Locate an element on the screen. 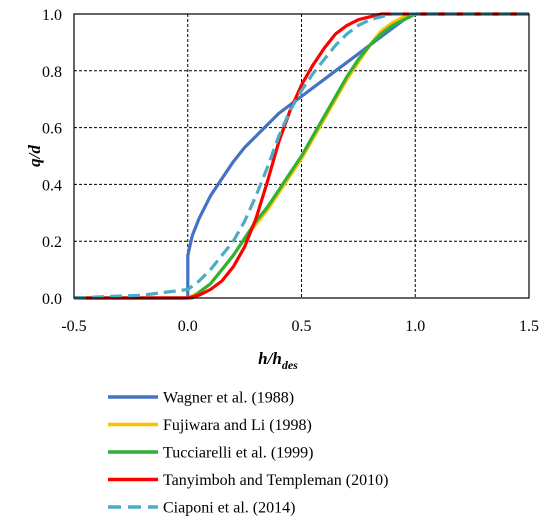 The image size is (550, 524). x-tick-label: 1.5 is located at coordinates (529, 326).